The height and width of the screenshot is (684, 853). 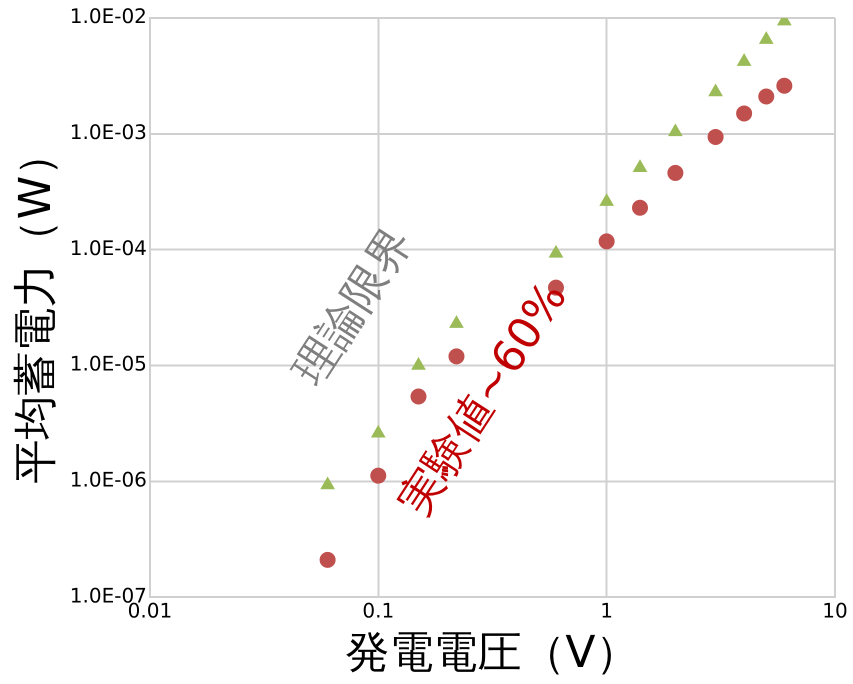 I want to click on x-tick-label: 1, so click(x=607, y=610).